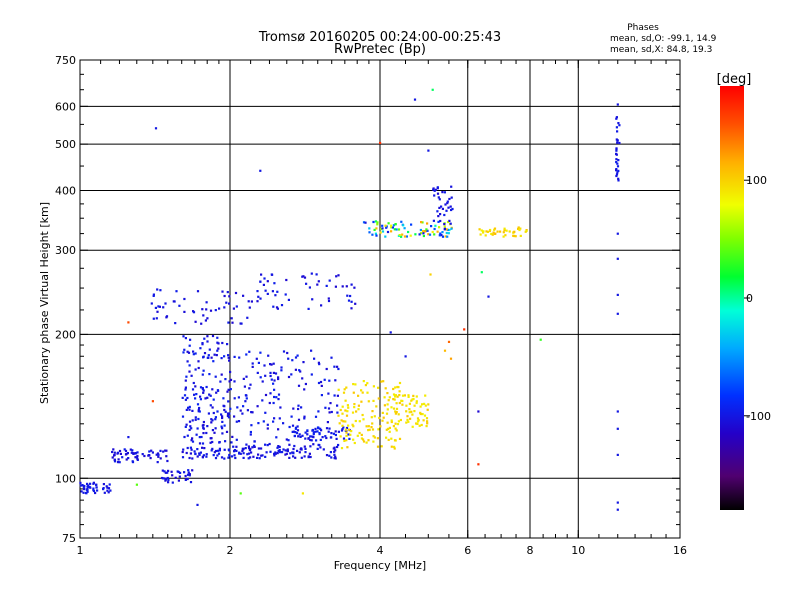  Describe the element at coordinates (65, 478) in the screenshot. I see `y-tick-label: 100` at that location.